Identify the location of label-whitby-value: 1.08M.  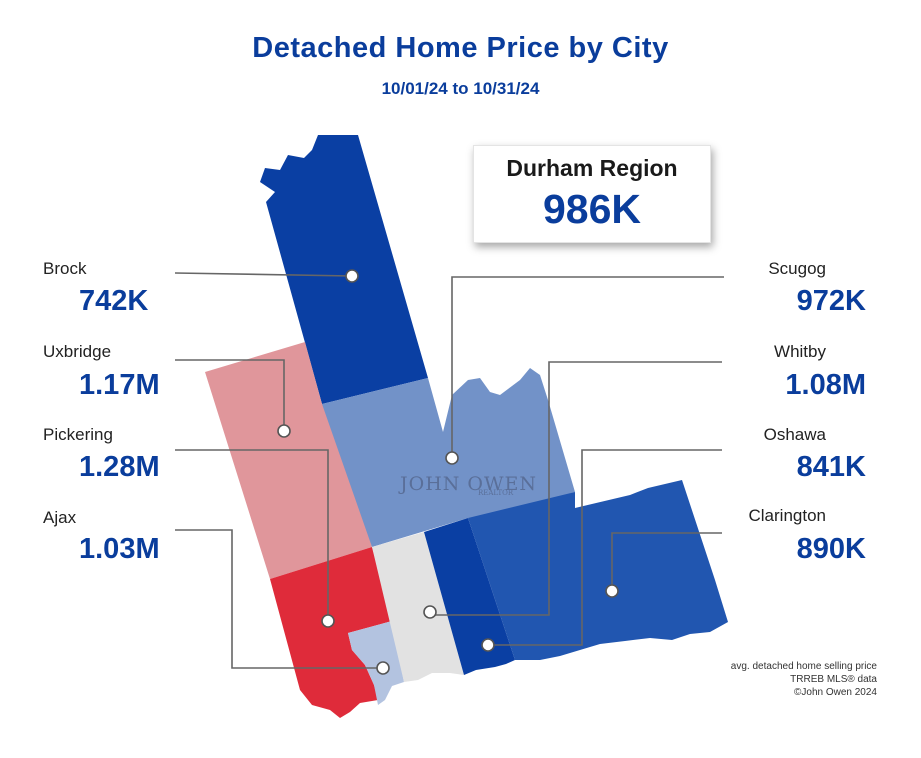
(825, 385).